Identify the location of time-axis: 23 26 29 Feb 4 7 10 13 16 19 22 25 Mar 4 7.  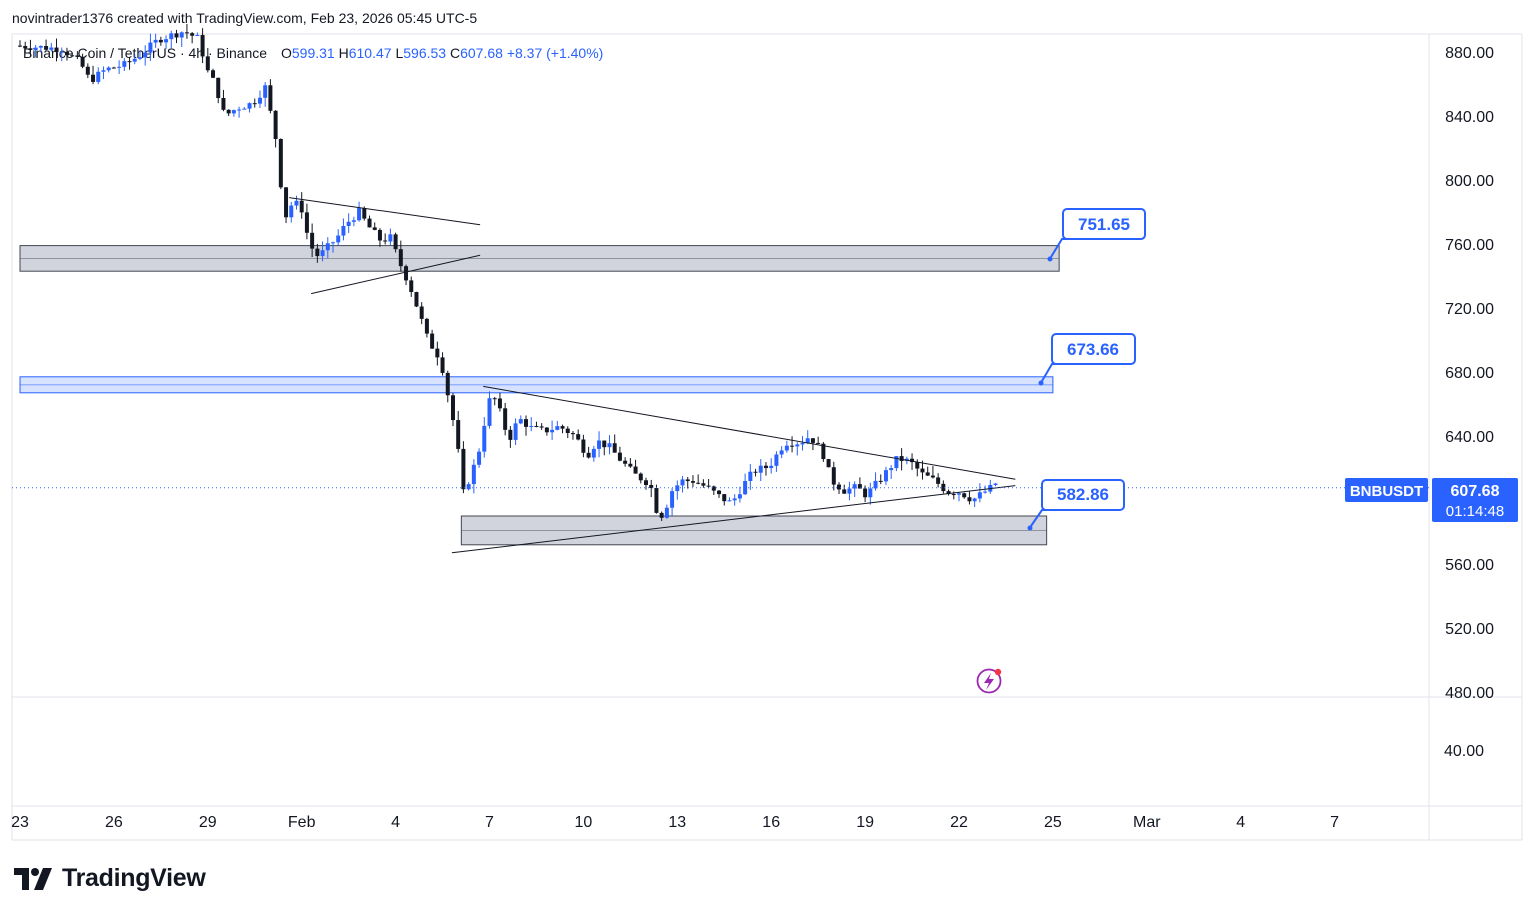
(675, 822).